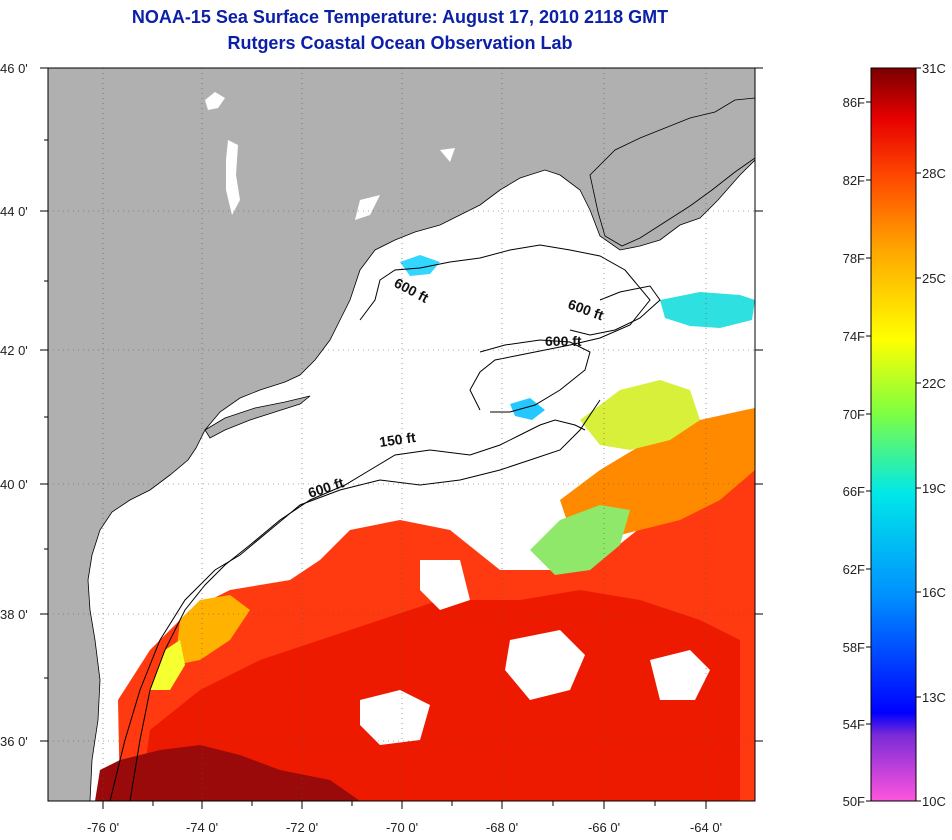  Describe the element at coordinates (934, 592) in the screenshot. I see `c-label-16: 16C` at that location.